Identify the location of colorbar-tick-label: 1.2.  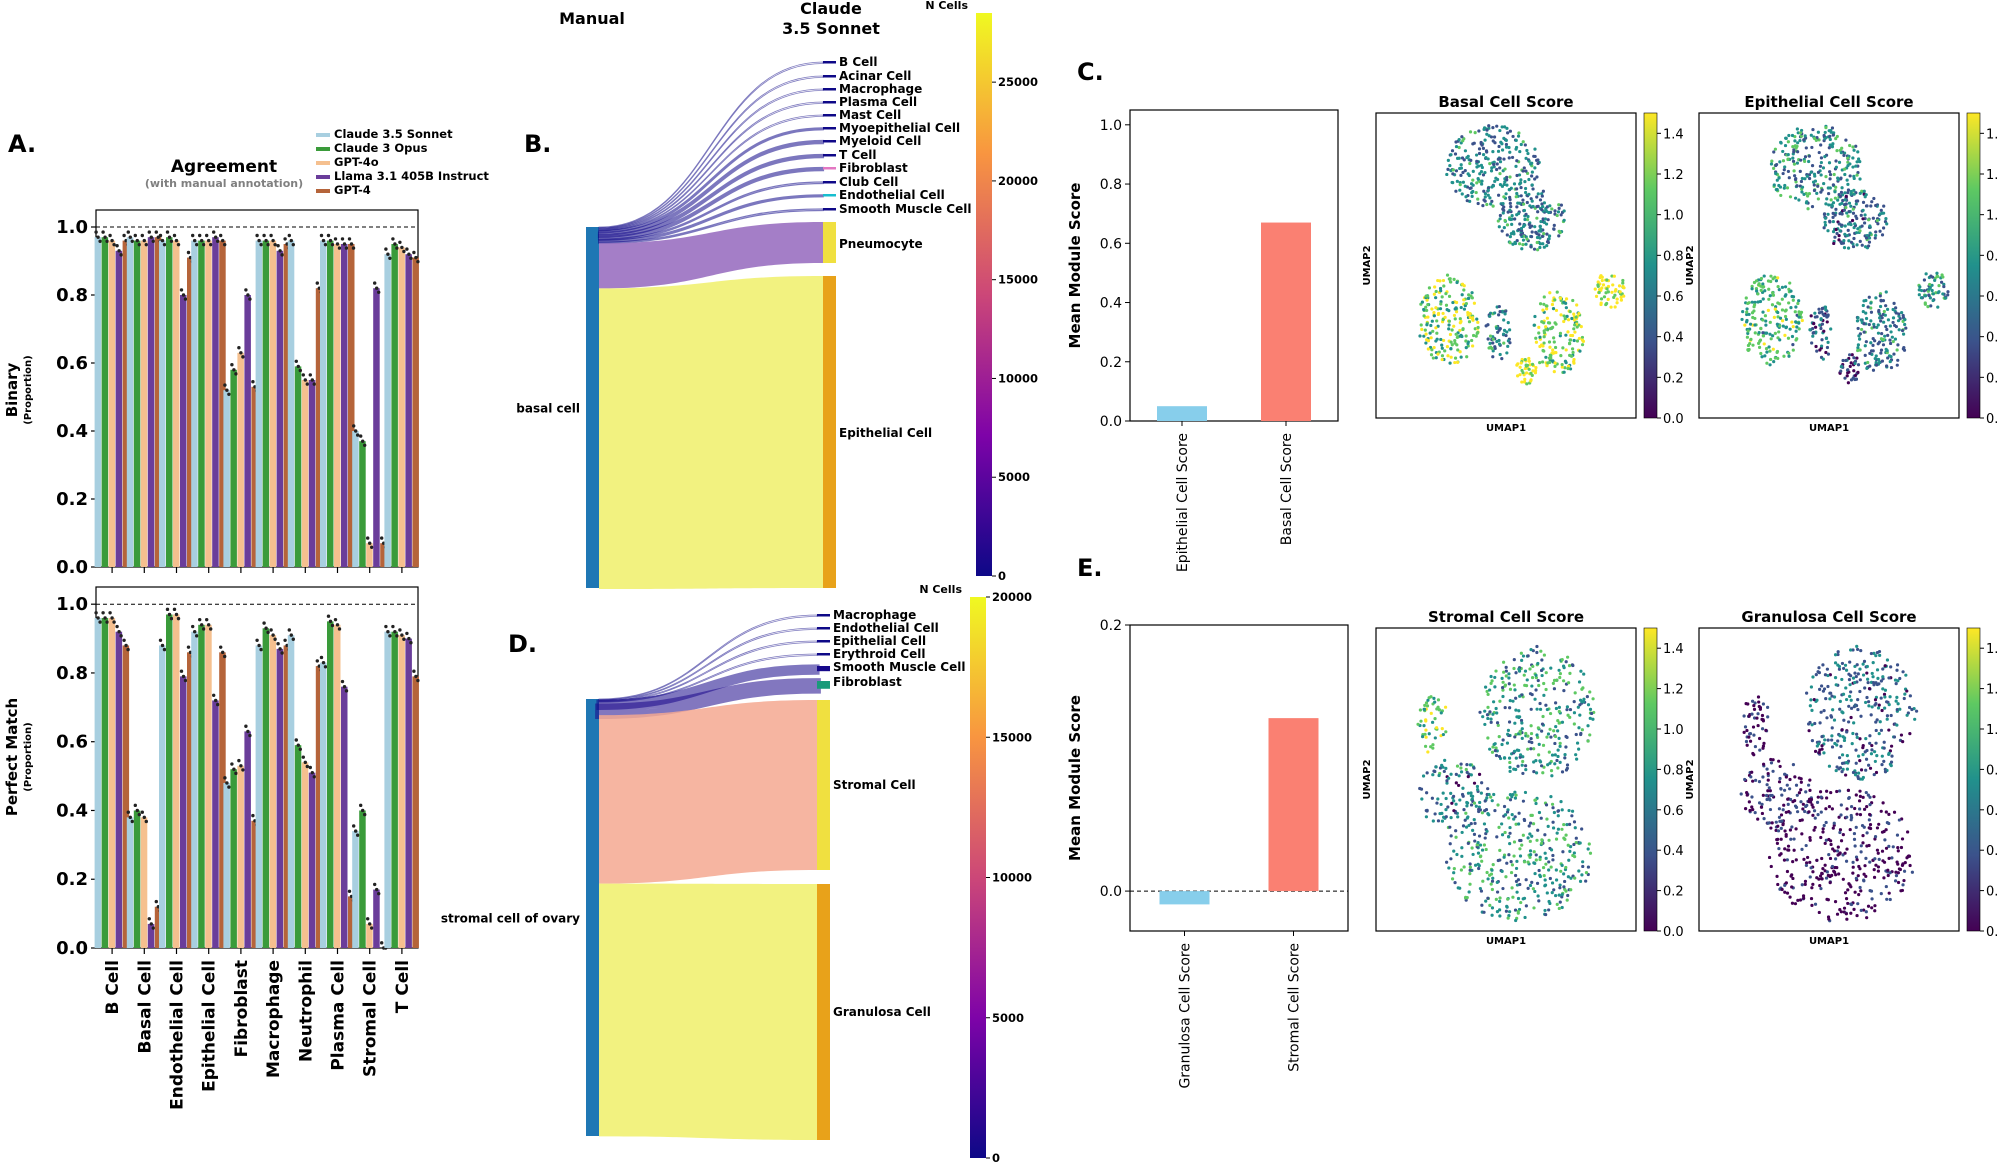
(1673, 175).